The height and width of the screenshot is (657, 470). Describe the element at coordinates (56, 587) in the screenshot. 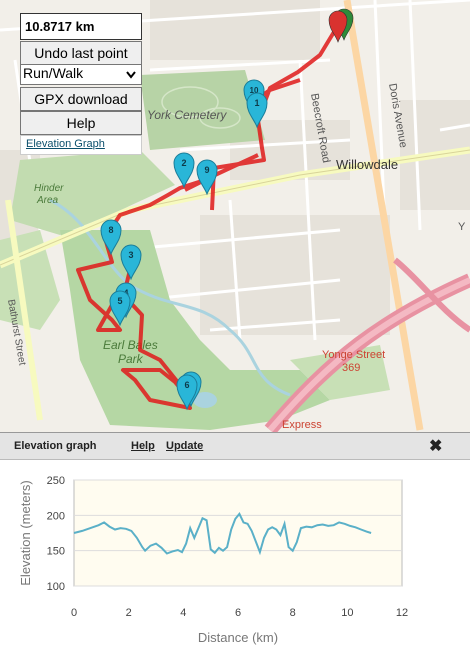

I see `y-tick-label: 100` at that location.